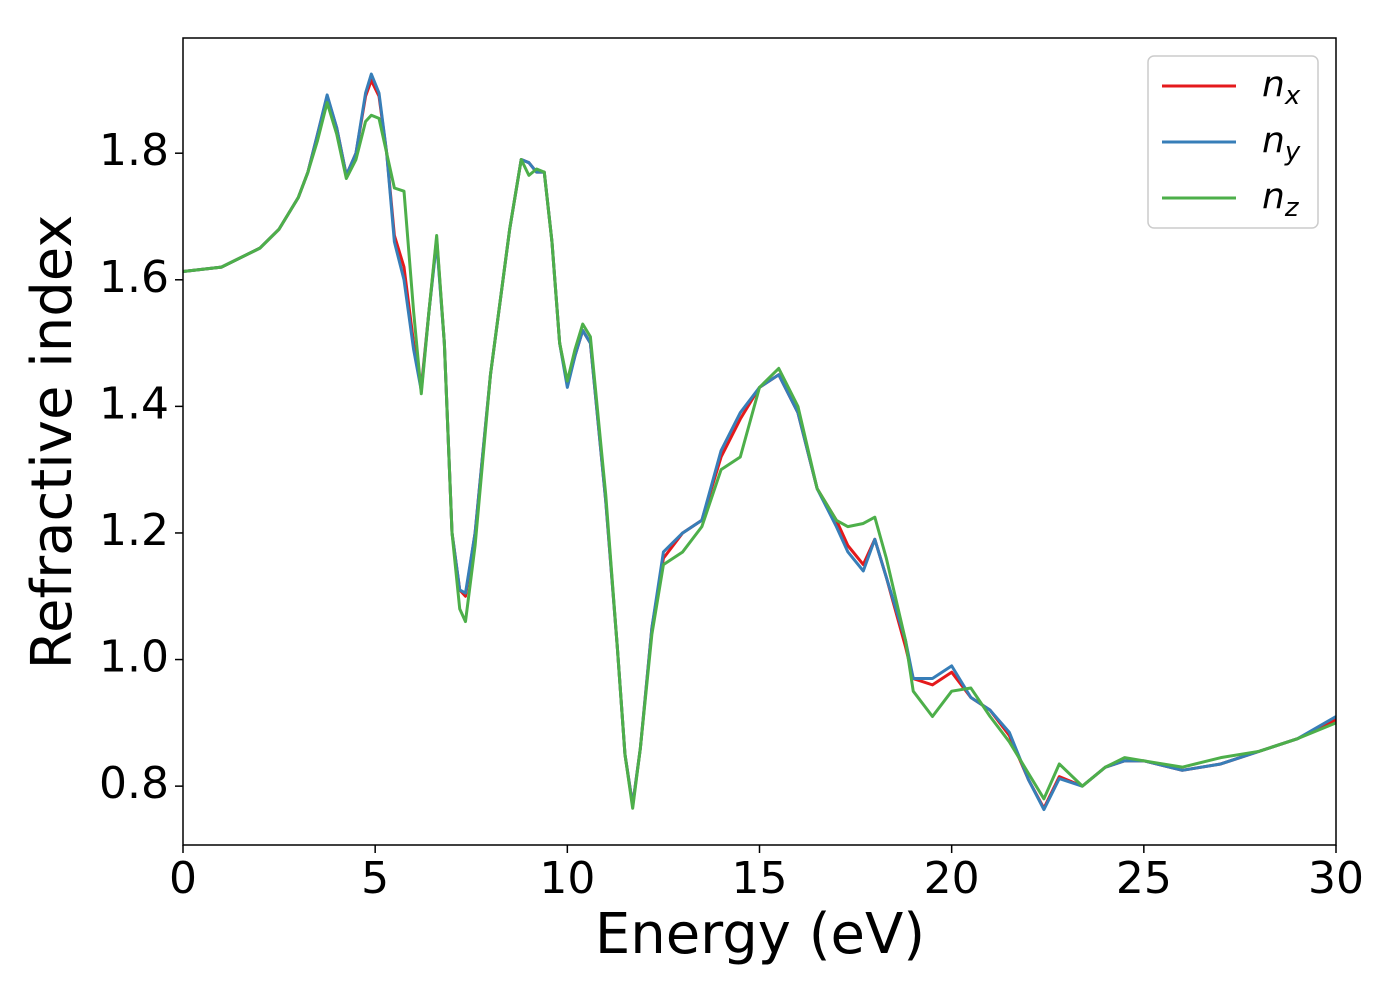  What do you see at coordinates (1336, 878) in the screenshot?
I see `x-tick-label: 30` at bounding box center [1336, 878].